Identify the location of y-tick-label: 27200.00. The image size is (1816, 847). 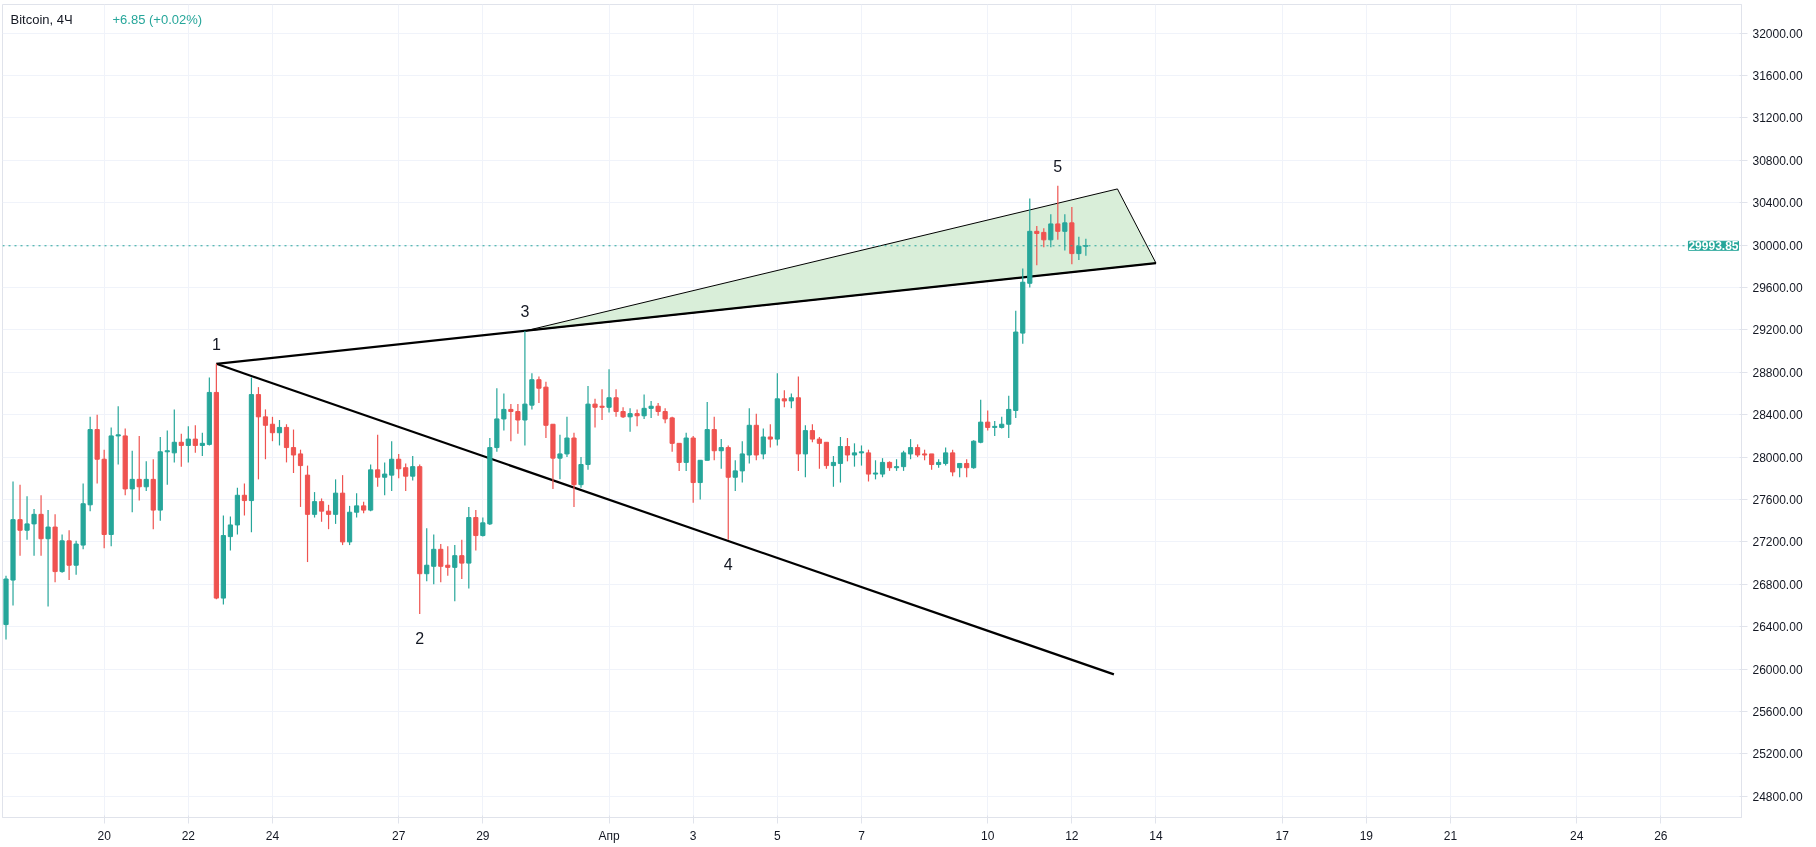
(1777, 542).